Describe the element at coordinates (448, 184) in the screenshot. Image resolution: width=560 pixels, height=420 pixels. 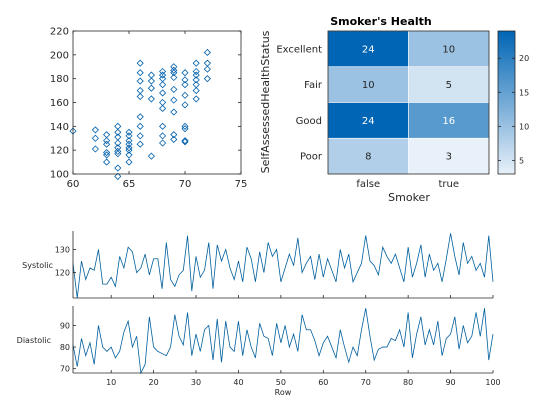
I see `heatmap-x-category: true` at that location.